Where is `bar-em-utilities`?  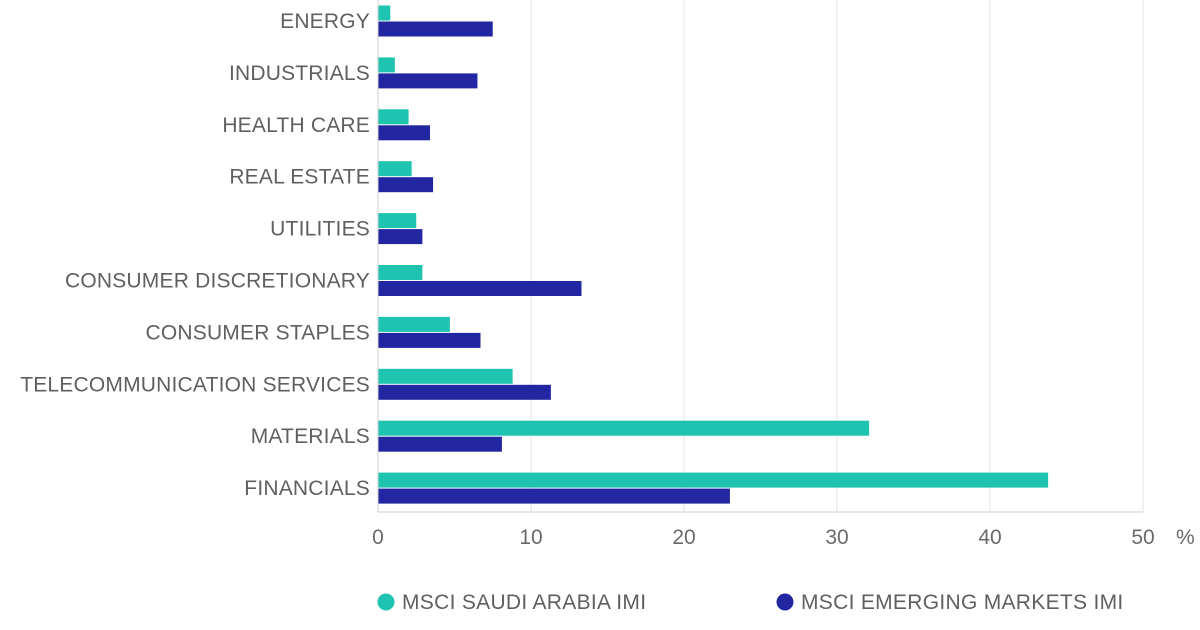 bar-em-utilities is located at coordinates (400, 237).